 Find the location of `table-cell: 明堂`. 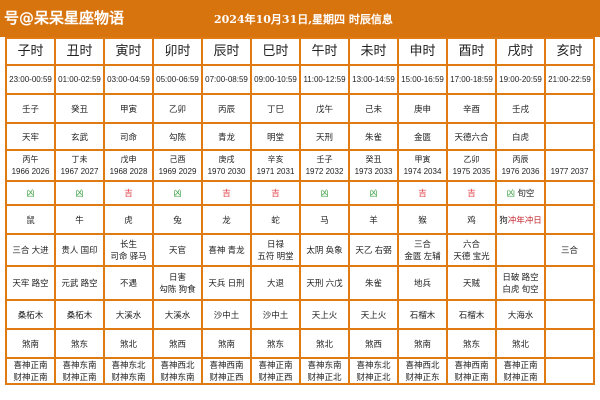

table-cell: 明堂 is located at coordinates (275, 136).